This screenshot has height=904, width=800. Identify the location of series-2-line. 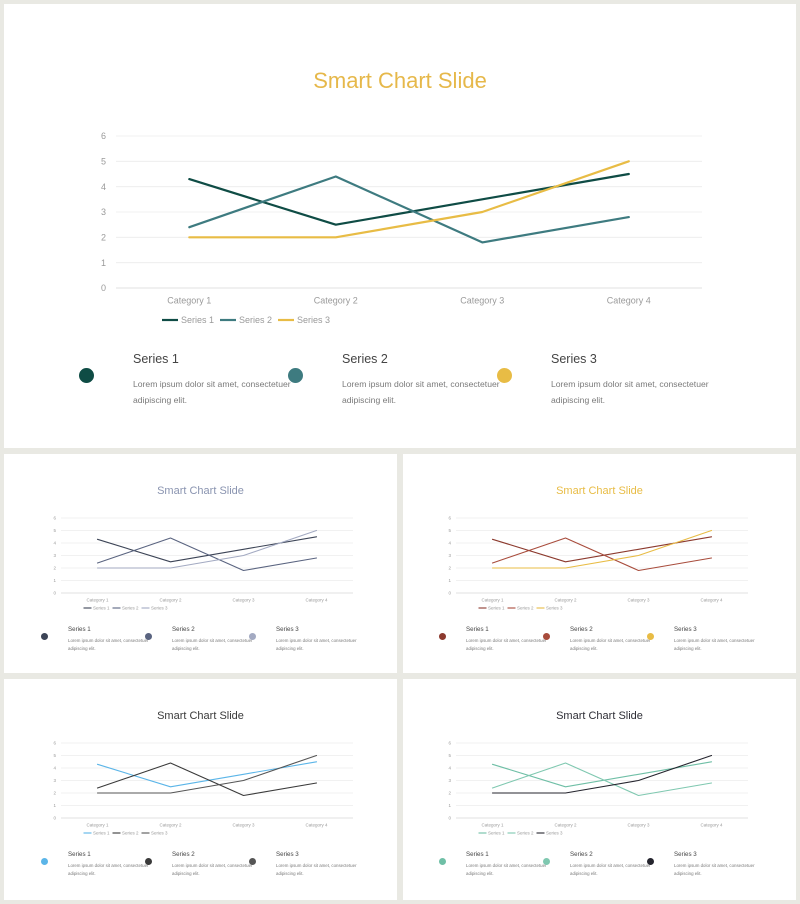
(409, 209).